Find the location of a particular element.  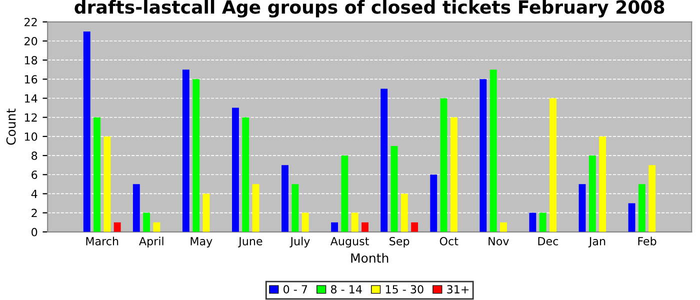

legend-label: 15 - 30 is located at coordinates (405, 289).